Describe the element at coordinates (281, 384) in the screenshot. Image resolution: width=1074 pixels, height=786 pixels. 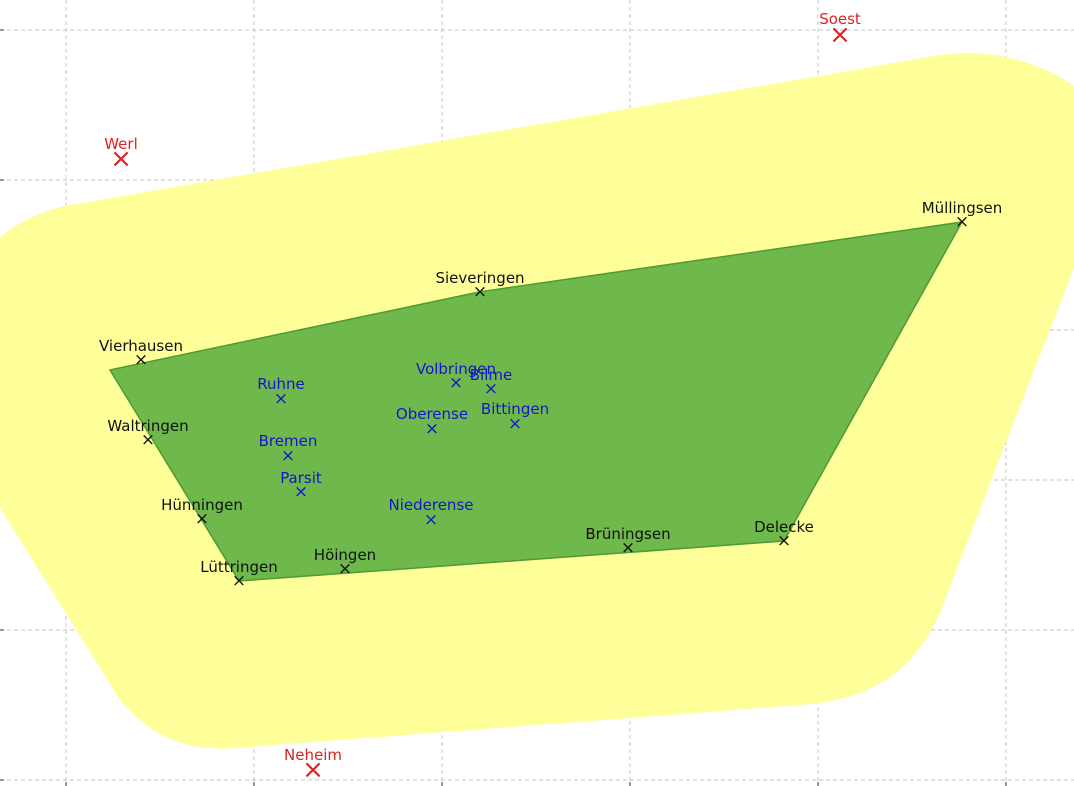
I see `place-label: Ruhne` at that location.